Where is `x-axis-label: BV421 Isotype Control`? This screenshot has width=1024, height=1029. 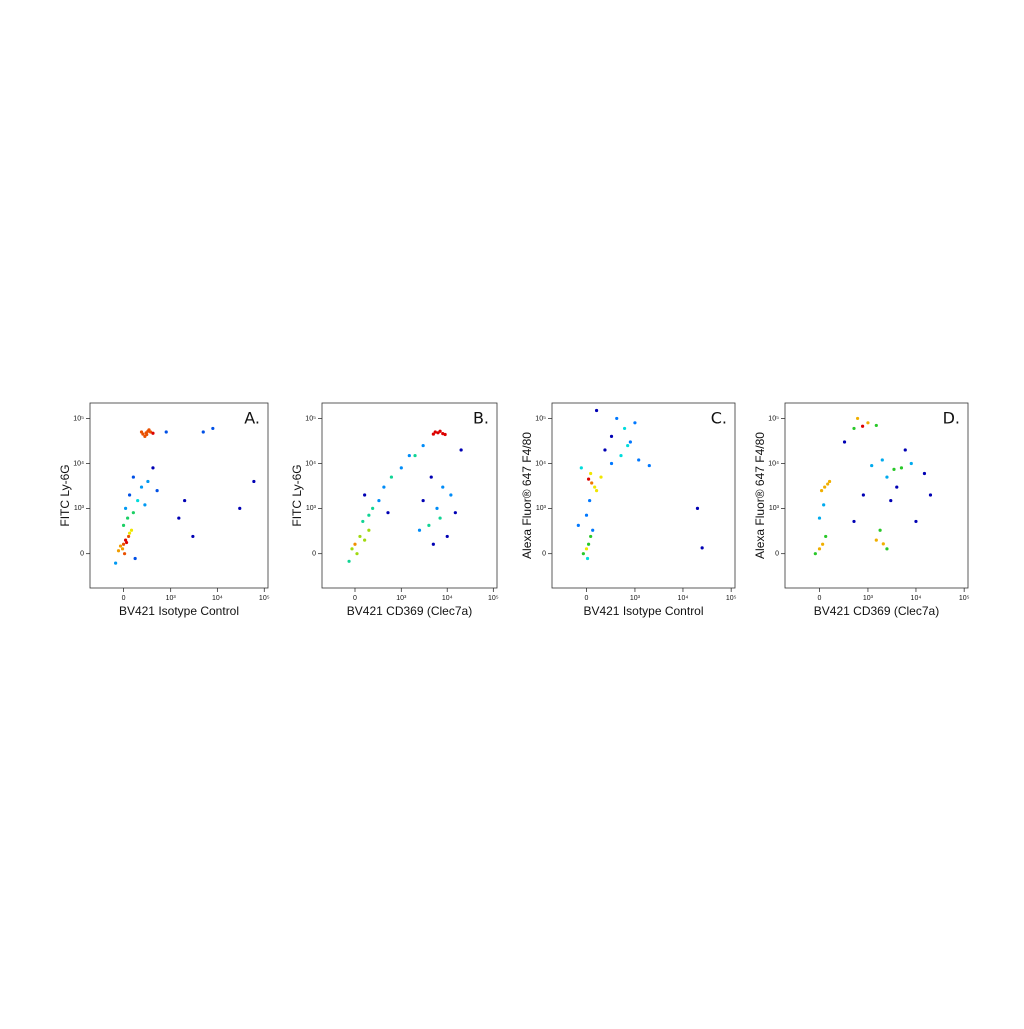 x-axis-label: BV421 Isotype Control is located at coordinates (179, 611).